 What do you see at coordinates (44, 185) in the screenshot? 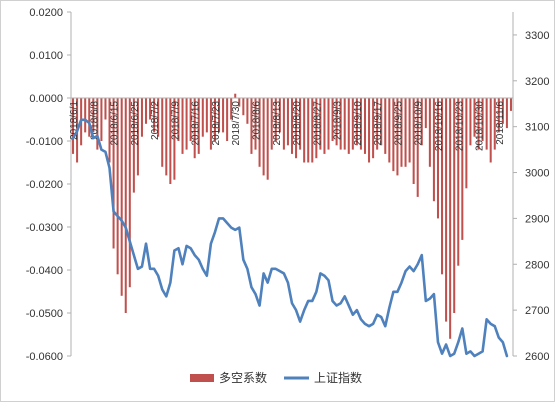
I see `left-axis-tick-label: -0.0200` at bounding box center [44, 185].